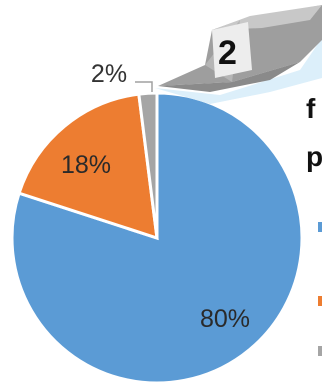 The image size is (322, 388). I want to click on title-fragment-2: f, so click(311, 108).